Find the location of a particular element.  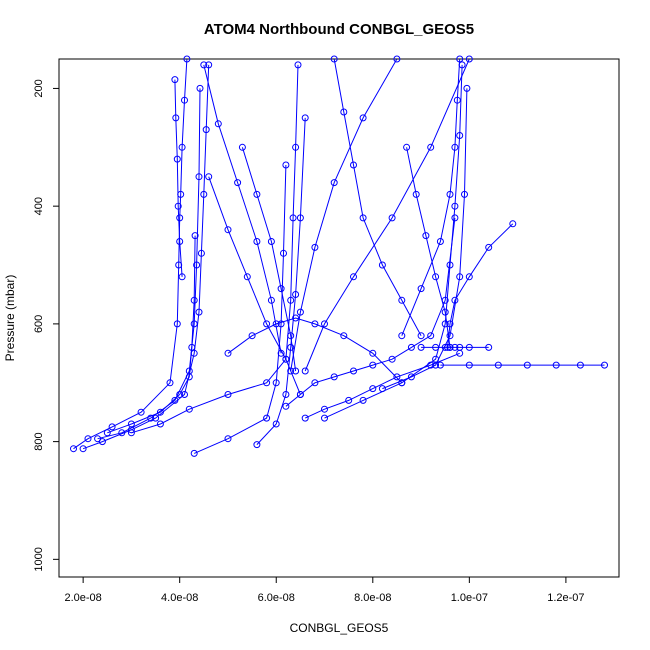

y-axis: 200 400 600 800 1000 is located at coordinates (46, 325).